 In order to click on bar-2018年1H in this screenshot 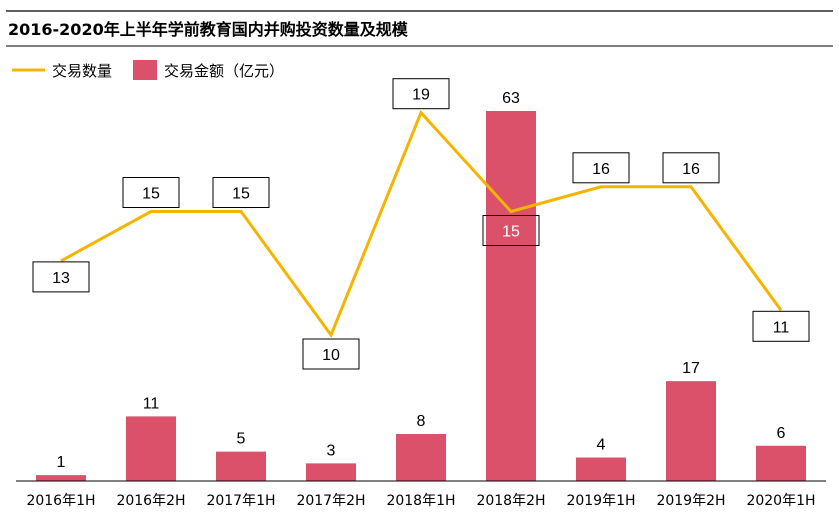, I will do `click(421, 457)`.